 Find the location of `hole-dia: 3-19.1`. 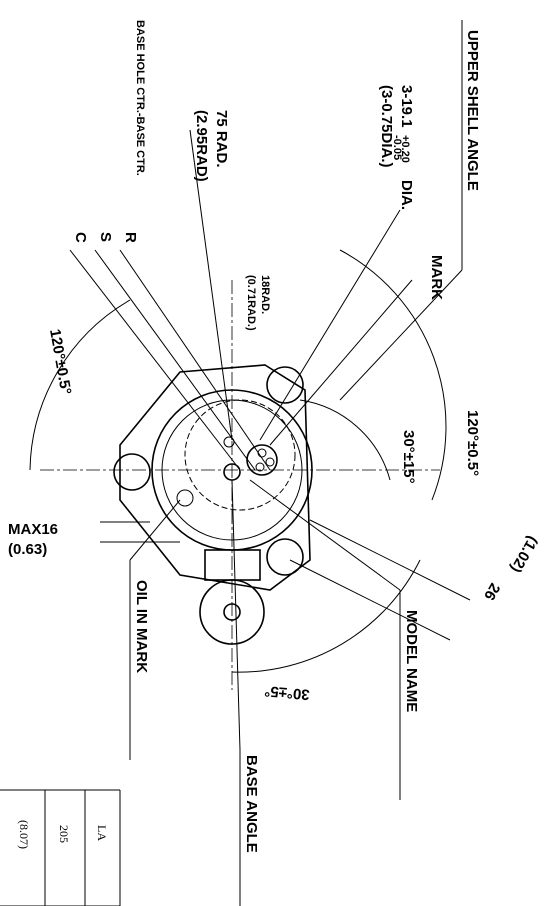

hole-dia: 3-19.1 is located at coordinates (406, 106).